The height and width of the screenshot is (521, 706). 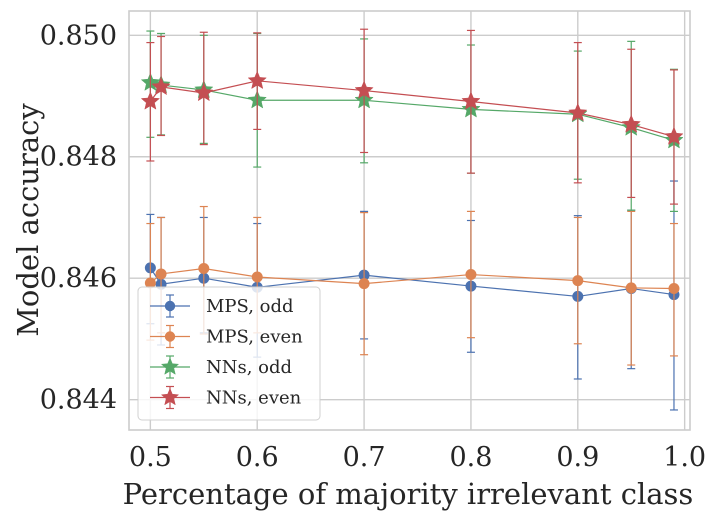 I want to click on y-tick-label: 0.844, so click(x=78, y=400).